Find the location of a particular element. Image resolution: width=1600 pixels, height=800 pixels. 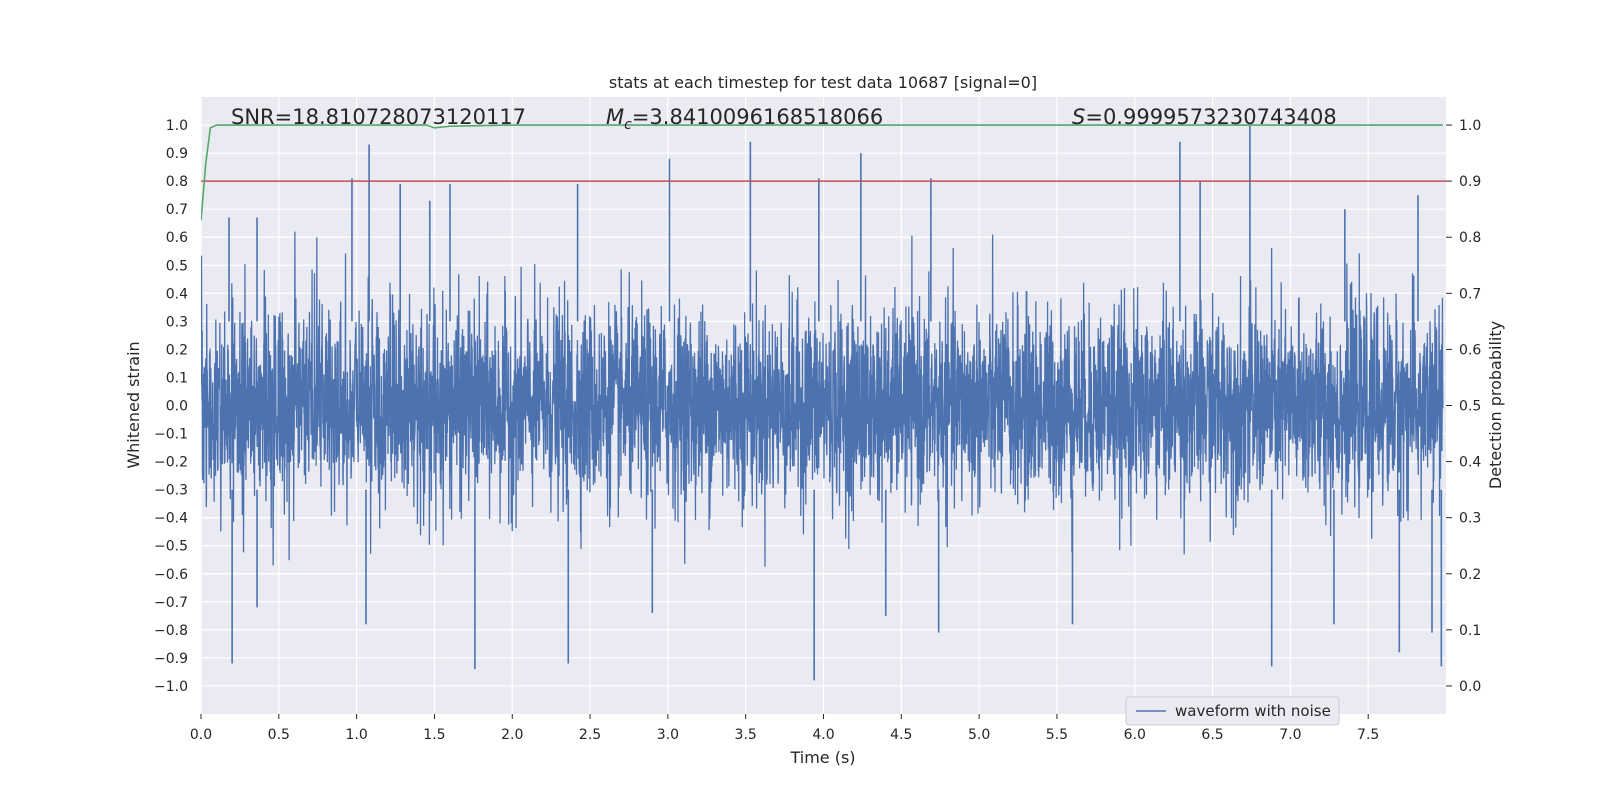

y2-tick-label: 0.9 is located at coordinates (1470, 182).